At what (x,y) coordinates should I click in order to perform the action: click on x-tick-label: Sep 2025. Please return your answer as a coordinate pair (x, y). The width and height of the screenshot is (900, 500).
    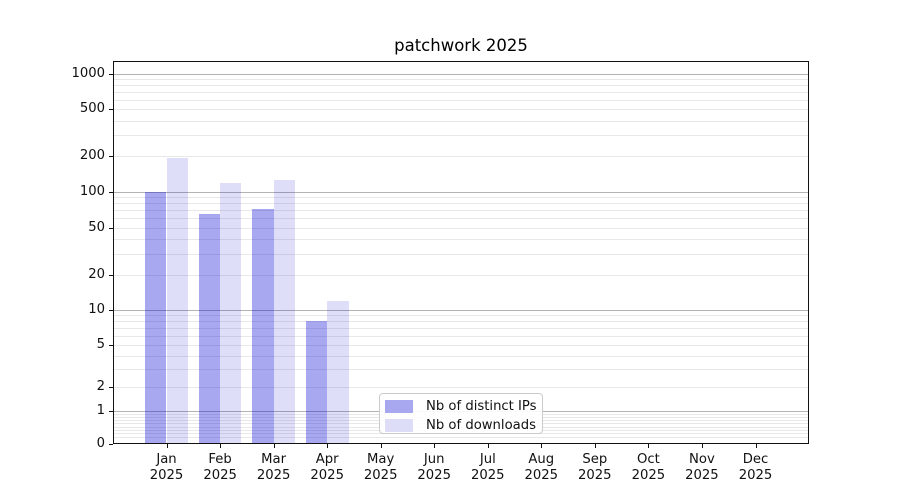
    Looking at the image, I should click on (595, 467).